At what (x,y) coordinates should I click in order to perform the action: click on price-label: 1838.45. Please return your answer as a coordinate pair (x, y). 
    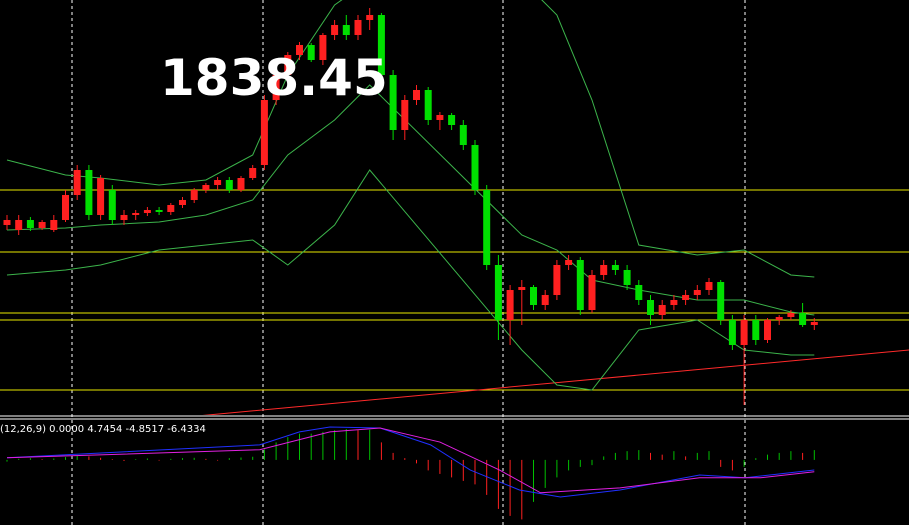
    Looking at the image, I should click on (274, 78).